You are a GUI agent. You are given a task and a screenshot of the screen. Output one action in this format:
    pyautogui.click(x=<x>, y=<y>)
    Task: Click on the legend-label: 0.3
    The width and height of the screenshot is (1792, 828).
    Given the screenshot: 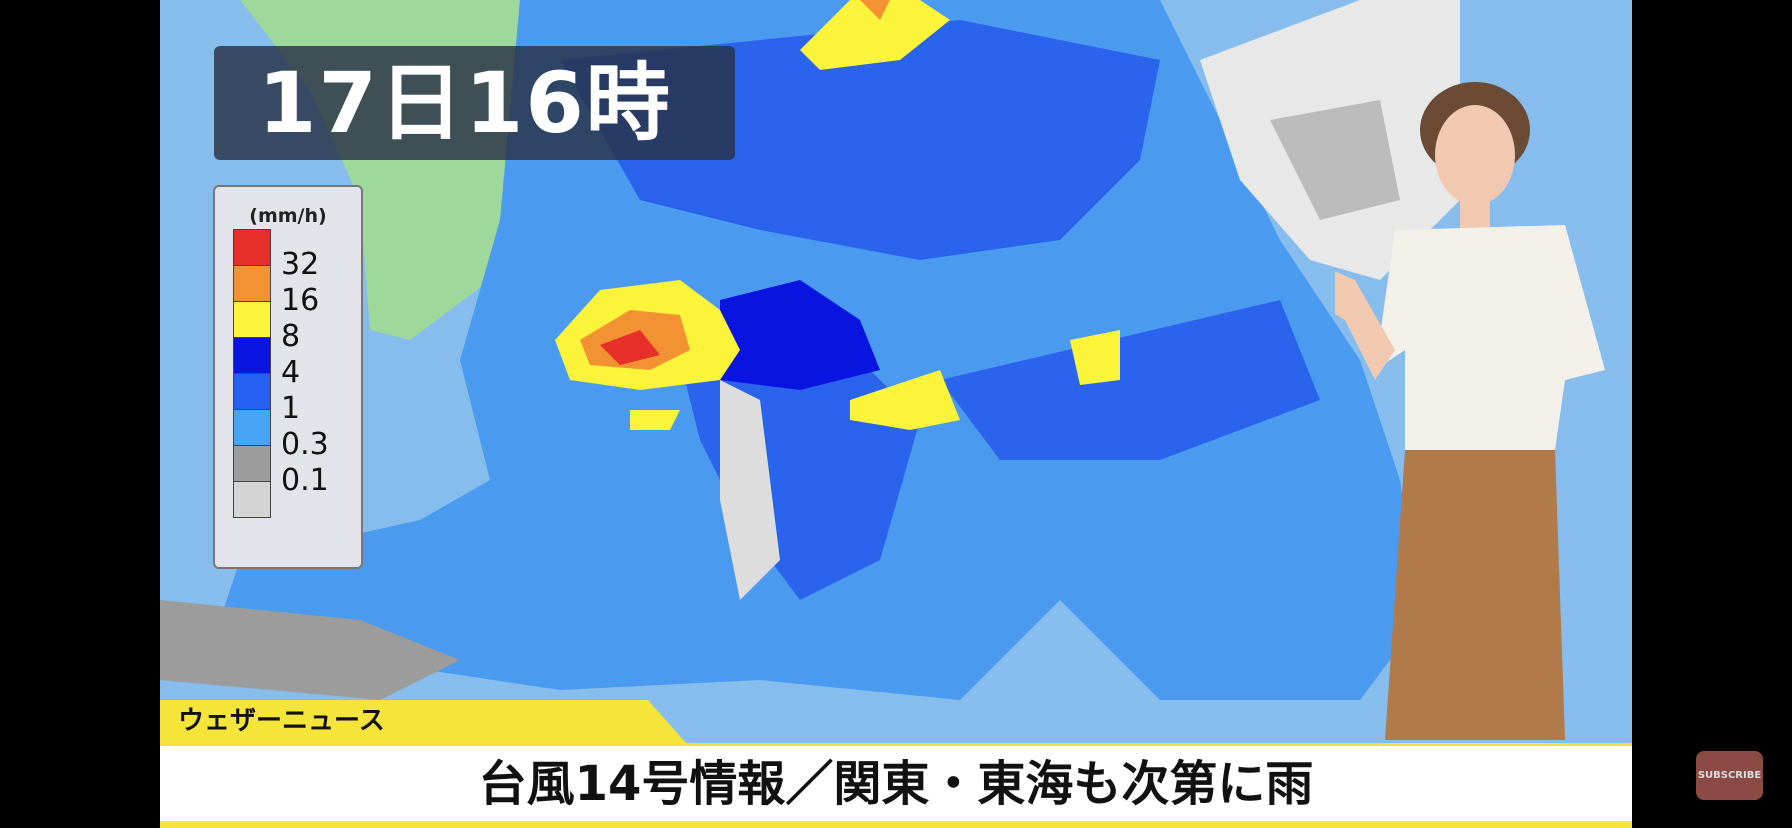 What is the action you would take?
    pyautogui.click(x=305, y=444)
    